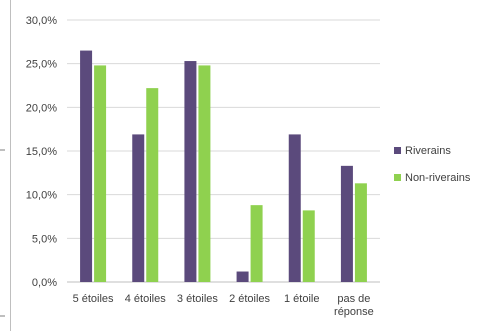  I want to click on y-tick-label: 10,0%, so click(41, 196).